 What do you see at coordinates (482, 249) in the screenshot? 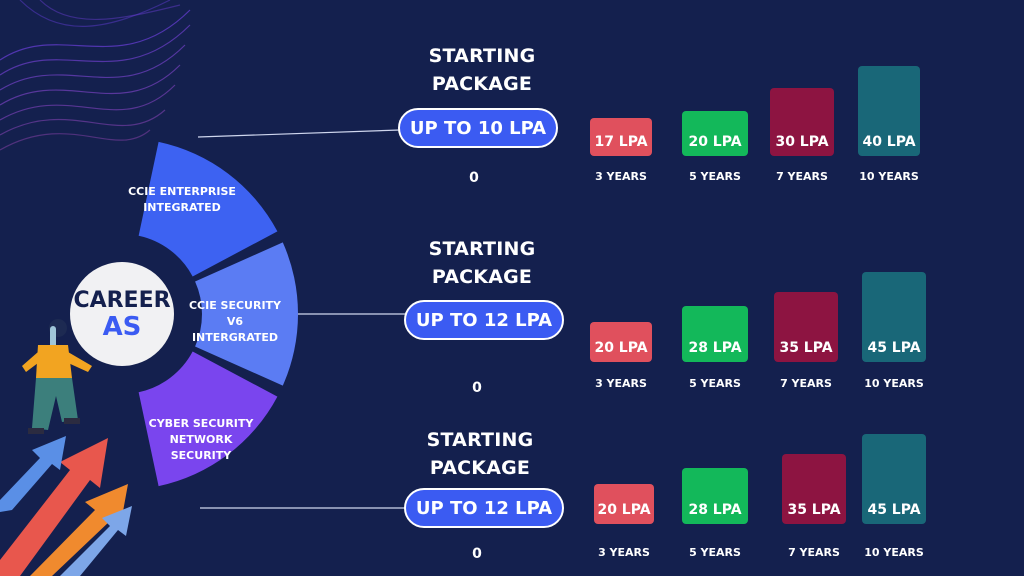
I see `heading-2-line1: STARTING` at bounding box center [482, 249].